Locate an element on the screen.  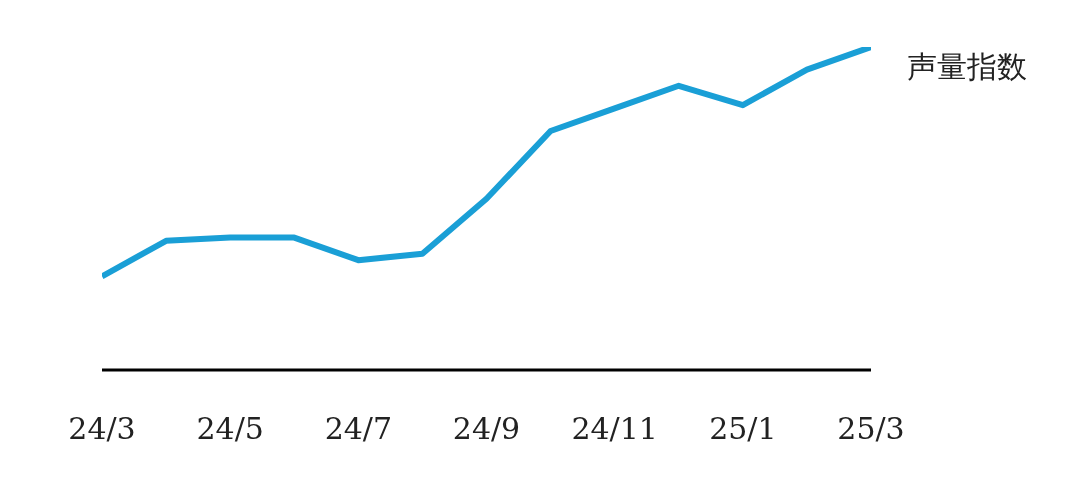
x-tick-label: 24/3 is located at coordinates (102, 429).